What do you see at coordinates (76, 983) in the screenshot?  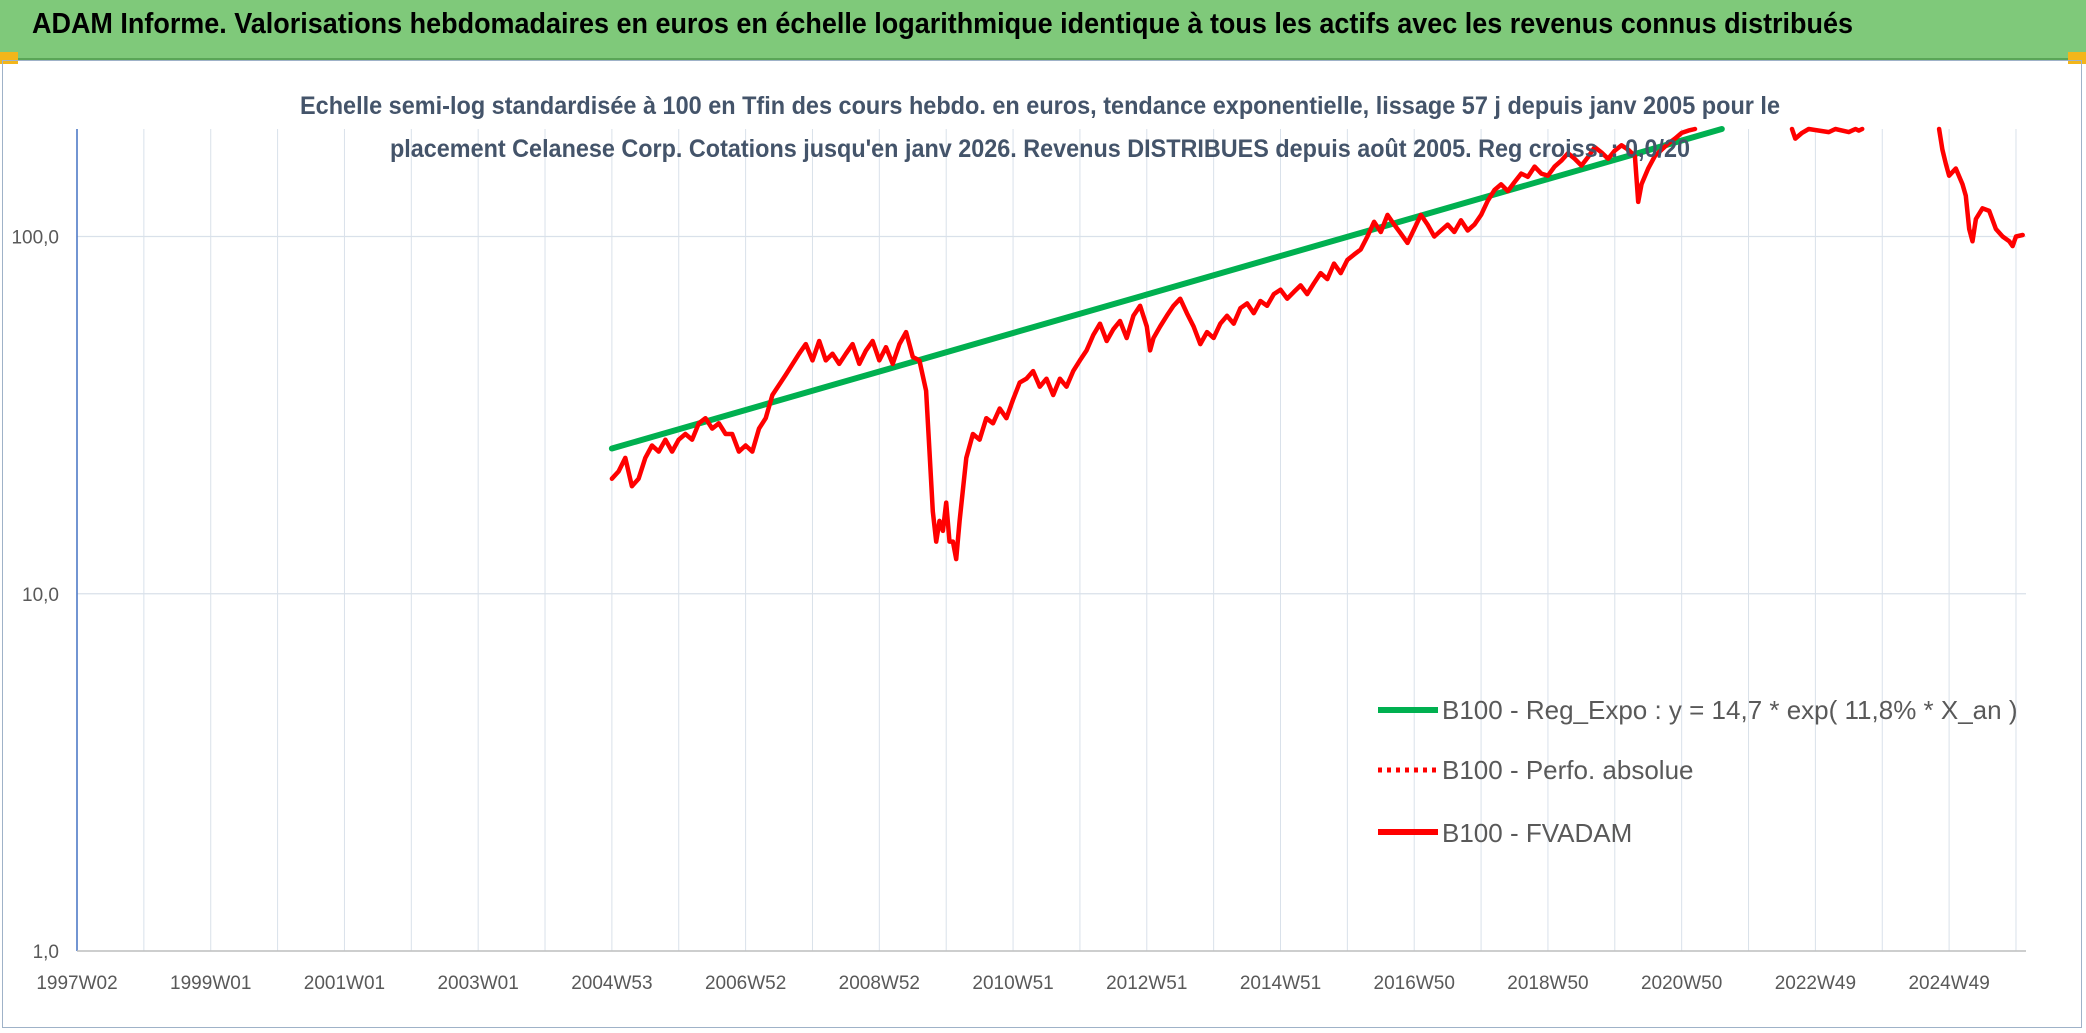 I see `x-tick-label: 1997W02` at bounding box center [76, 983].